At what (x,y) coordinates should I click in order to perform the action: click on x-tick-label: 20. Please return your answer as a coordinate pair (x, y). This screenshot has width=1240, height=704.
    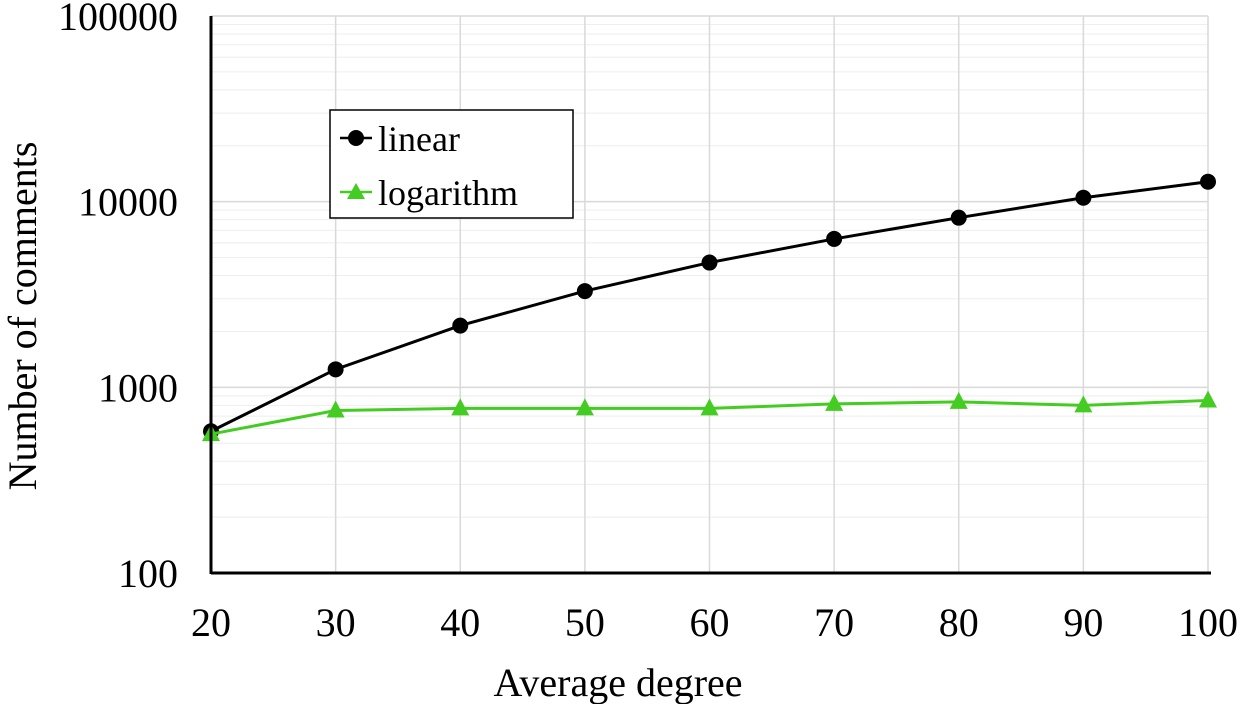
    Looking at the image, I should click on (211, 622).